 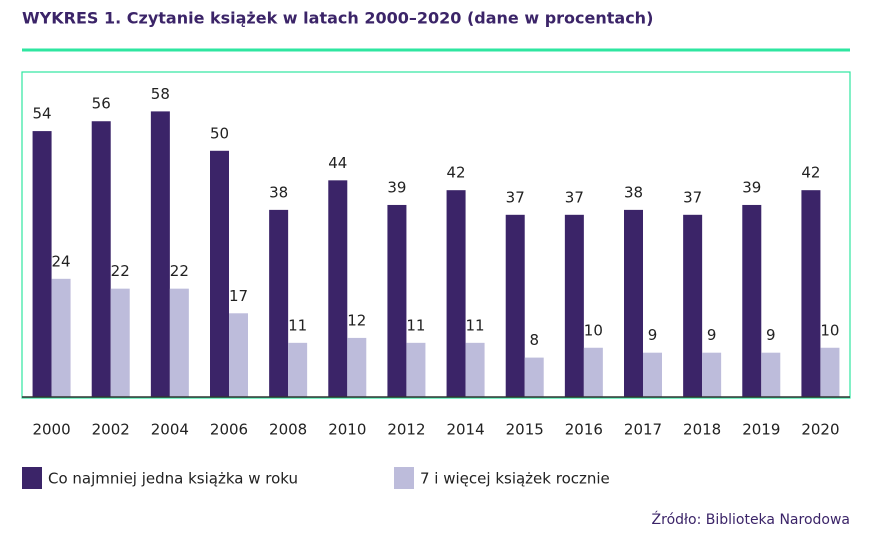 What do you see at coordinates (229, 430) in the screenshot?
I see `x-tick-label: 2006` at bounding box center [229, 430].